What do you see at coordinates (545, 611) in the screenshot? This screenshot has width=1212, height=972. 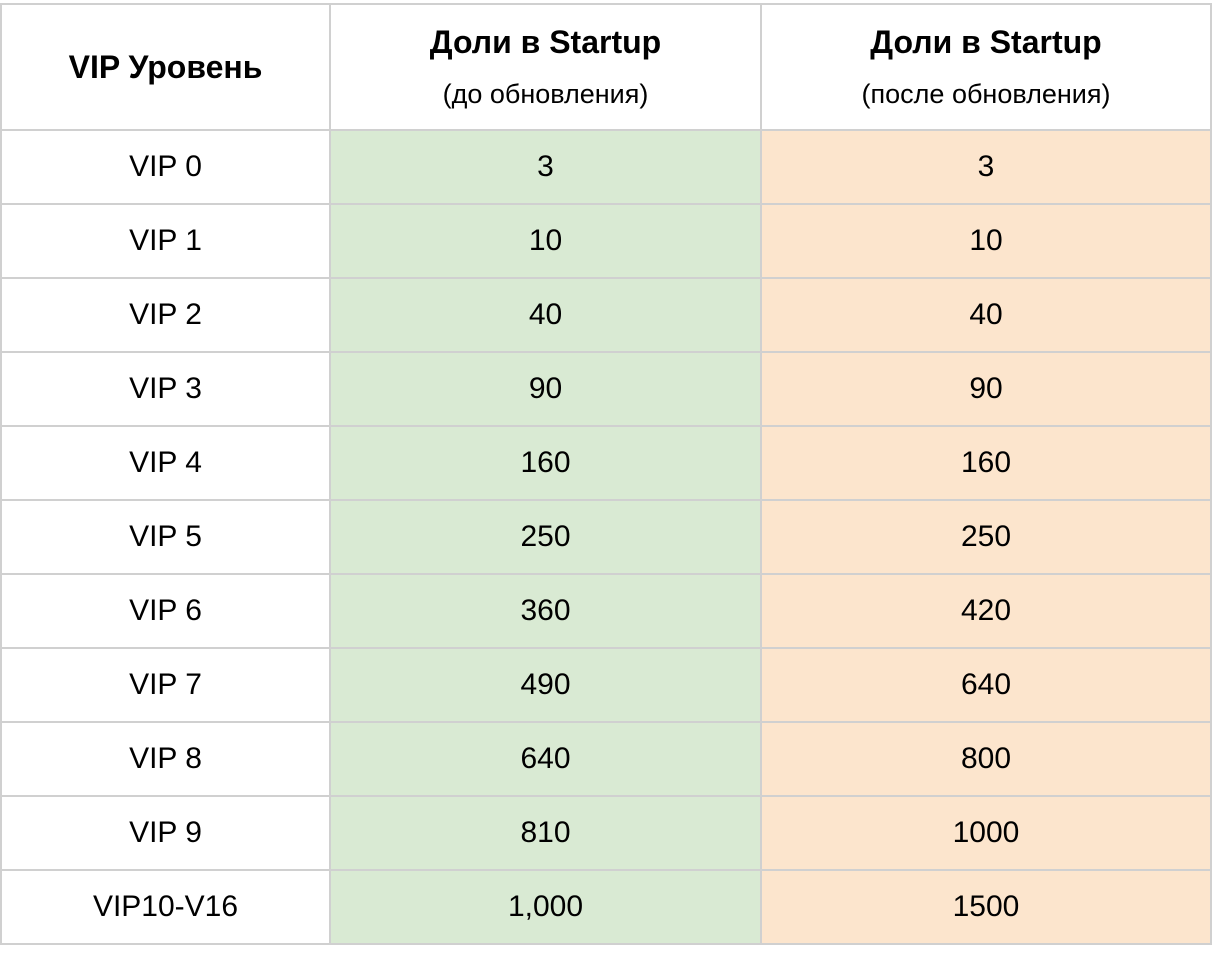 I see `share-cell: 360` at bounding box center [545, 611].